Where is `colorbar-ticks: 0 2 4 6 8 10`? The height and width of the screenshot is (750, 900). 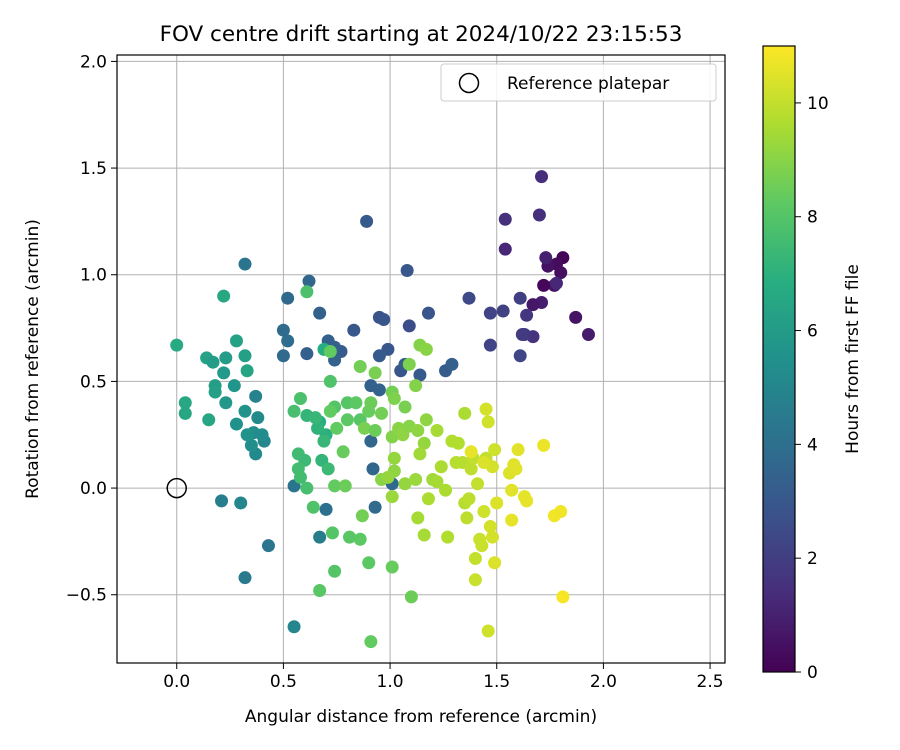 colorbar-ticks: 0 2 4 6 8 10 is located at coordinates (812, 388).